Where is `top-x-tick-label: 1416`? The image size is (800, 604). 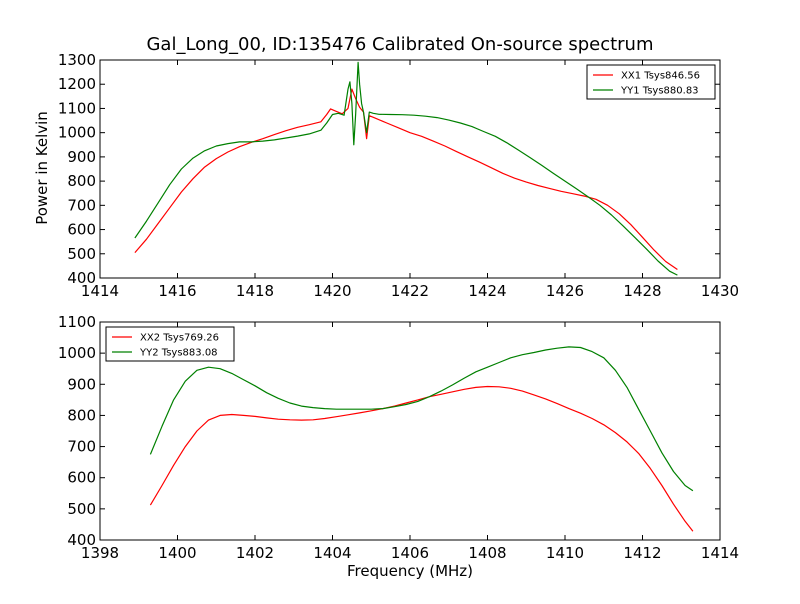
top-x-tick-label: 1416 is located at coordinates (177, 291).